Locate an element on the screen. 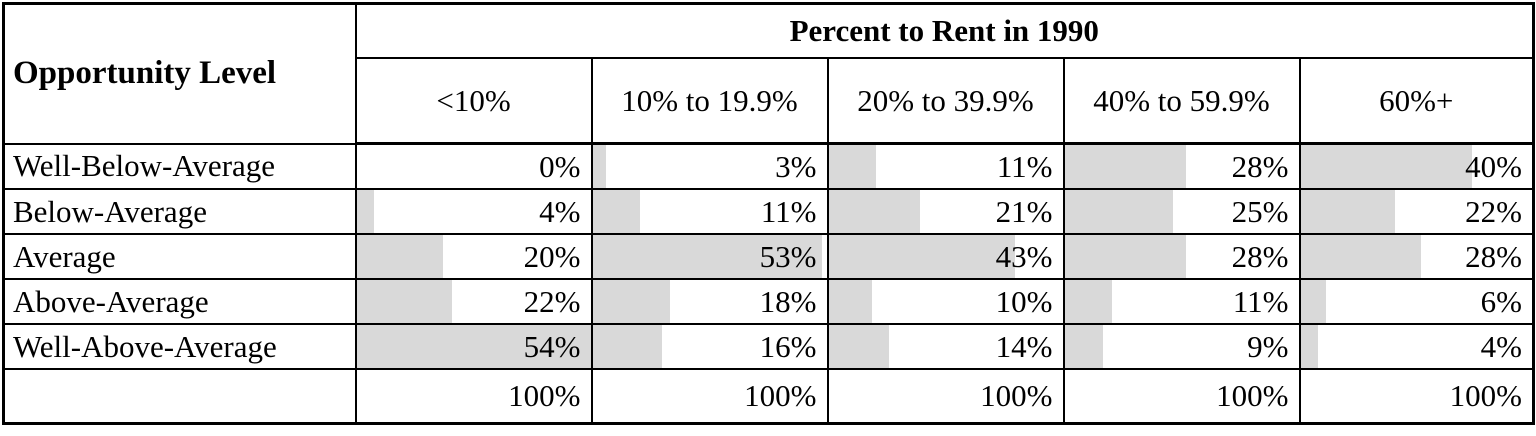 The height and width of the screenshot is (436, 1536). column-header-0: <10% is located at coordinates (473, 101).